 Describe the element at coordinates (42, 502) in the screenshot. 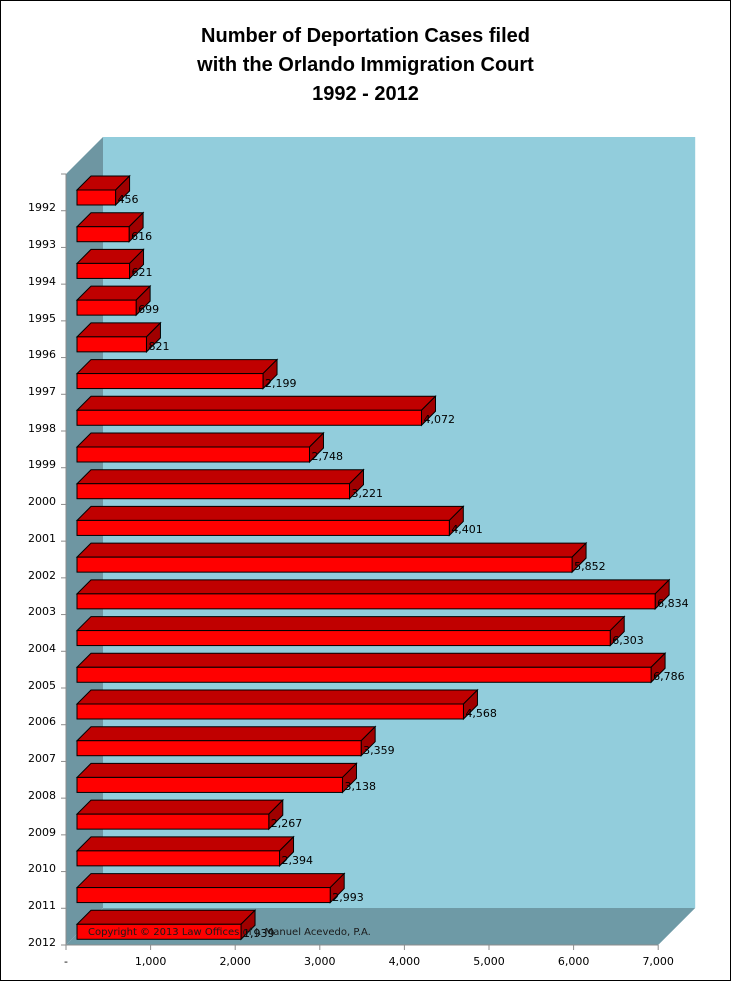

I see `y-axis-label: 2000` at that location.